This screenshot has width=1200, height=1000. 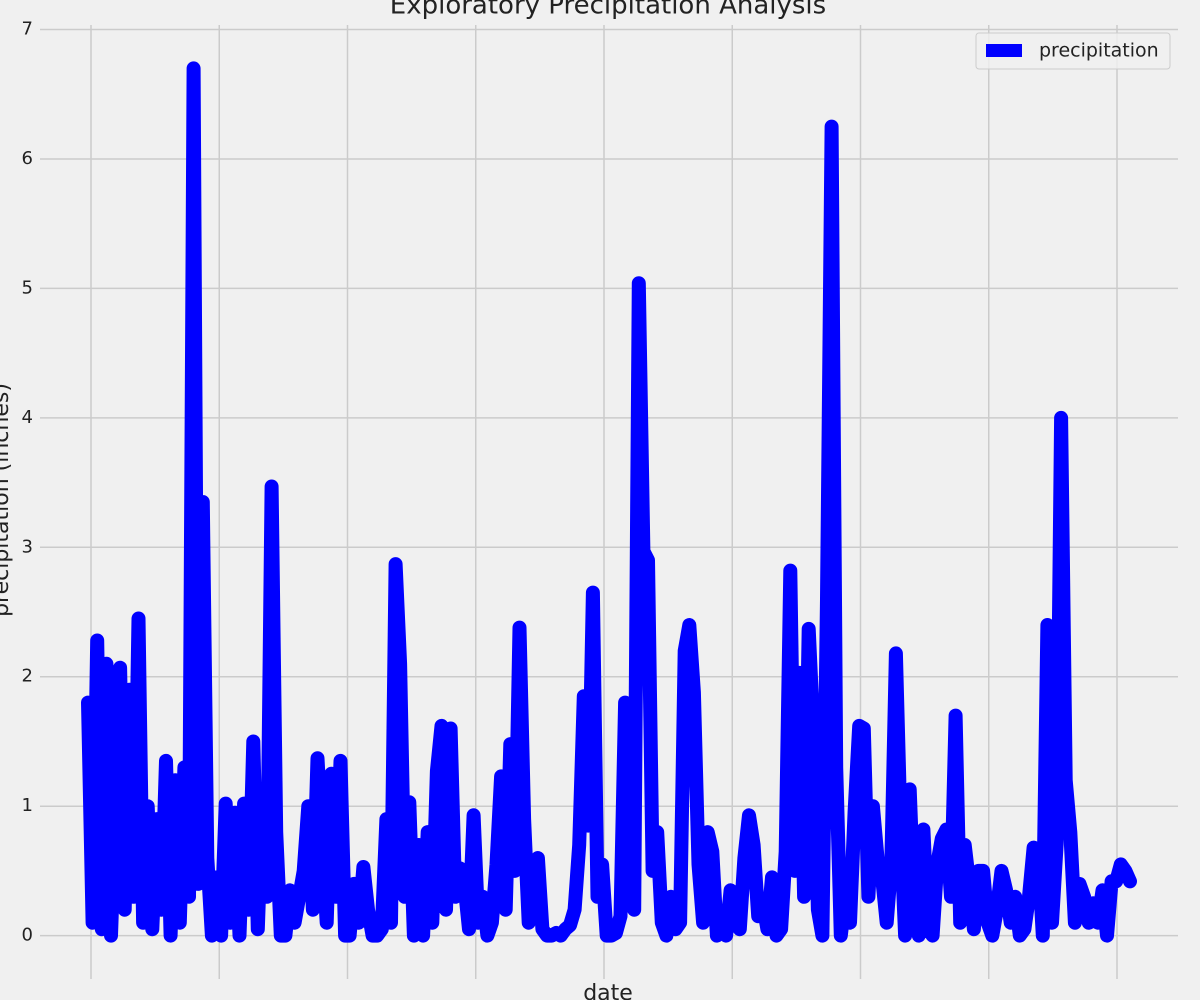 I want to click on legend: precipitation, so click(x=1073, y=51).